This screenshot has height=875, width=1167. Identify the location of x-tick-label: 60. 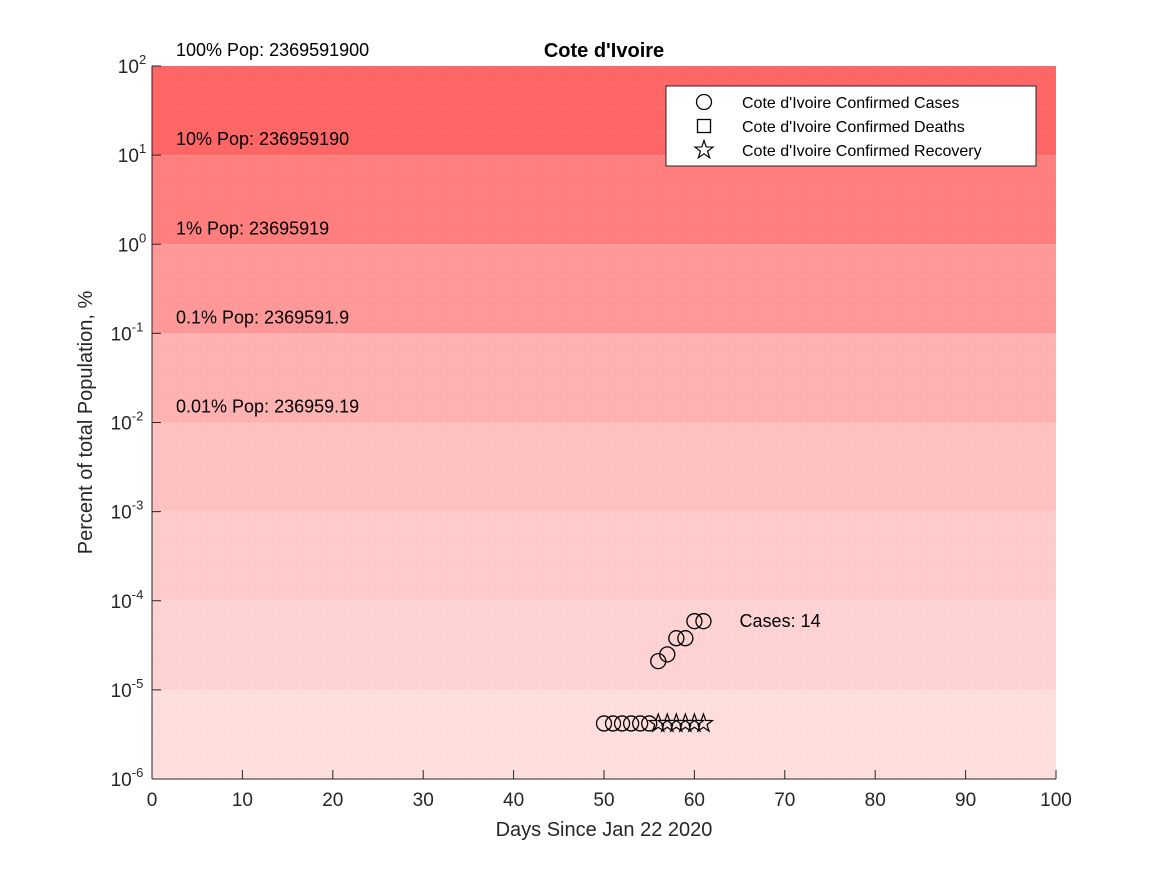
(694, 800).